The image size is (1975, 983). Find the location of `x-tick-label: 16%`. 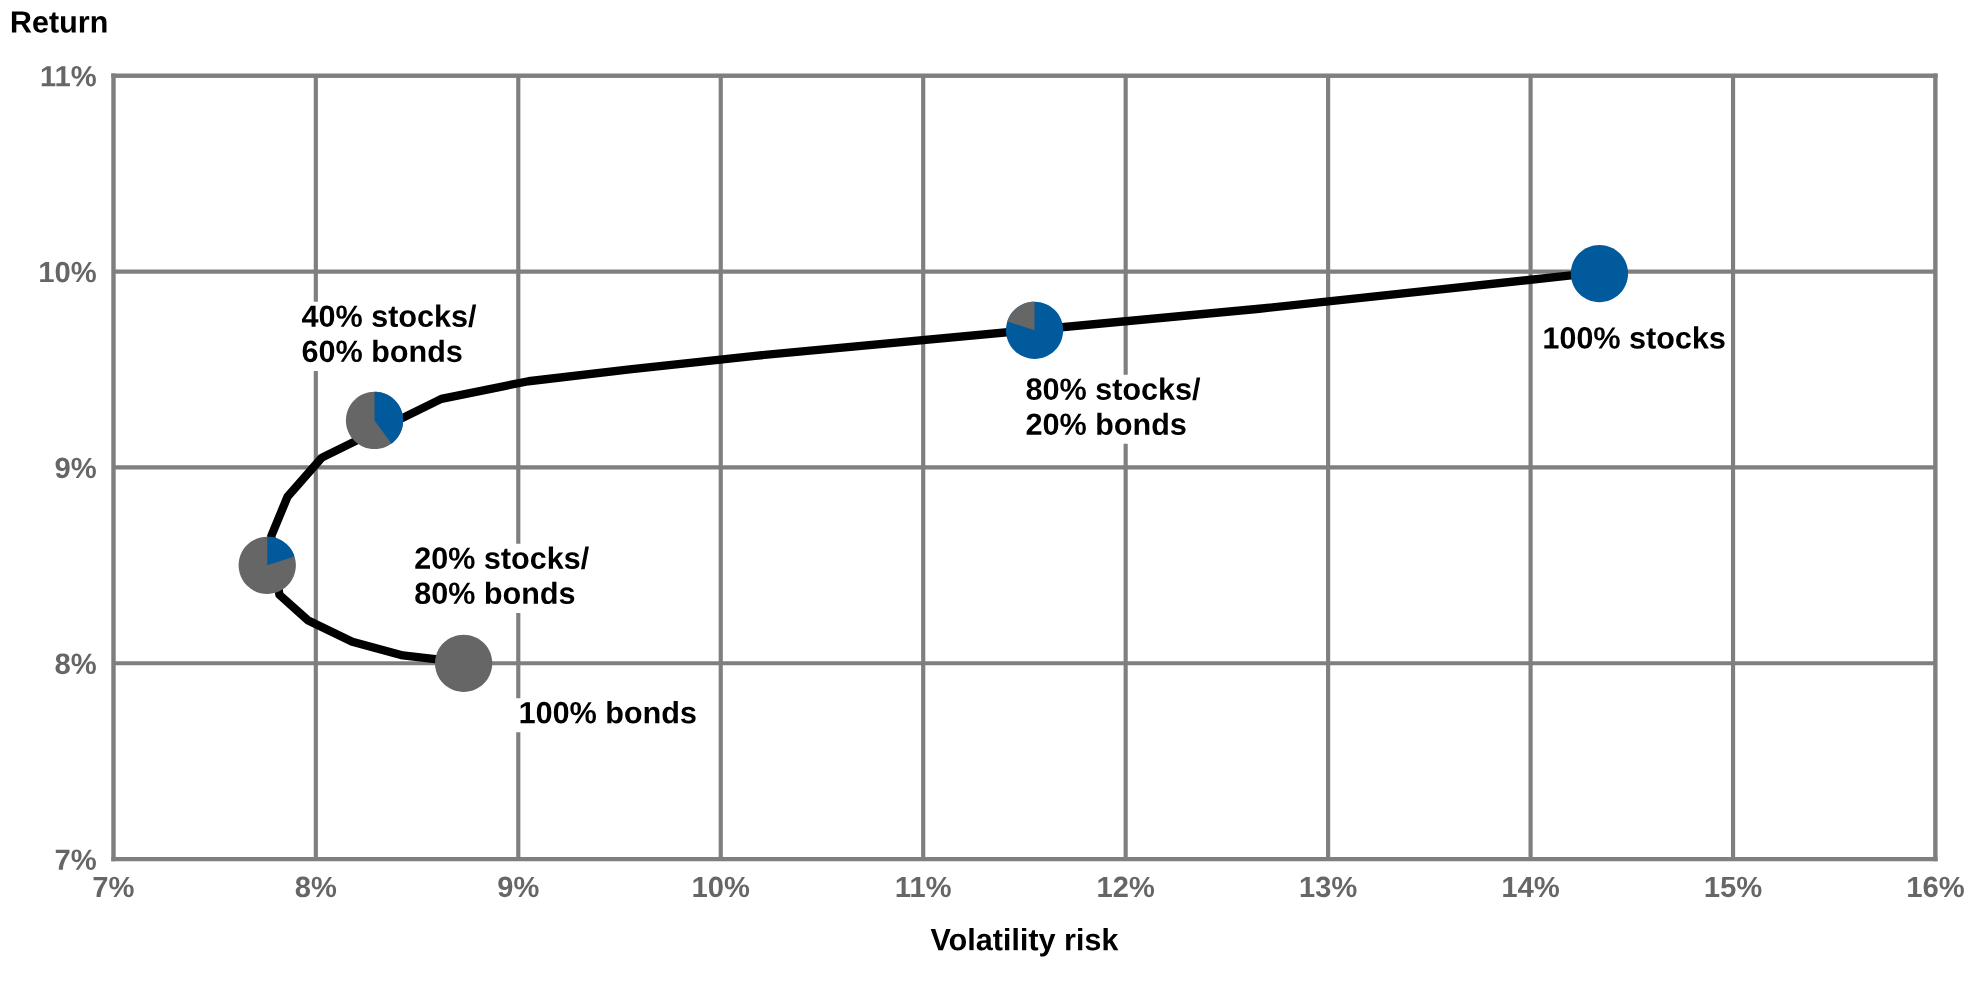

x-tick-label: 16% is located at coordinates (1936, 887).